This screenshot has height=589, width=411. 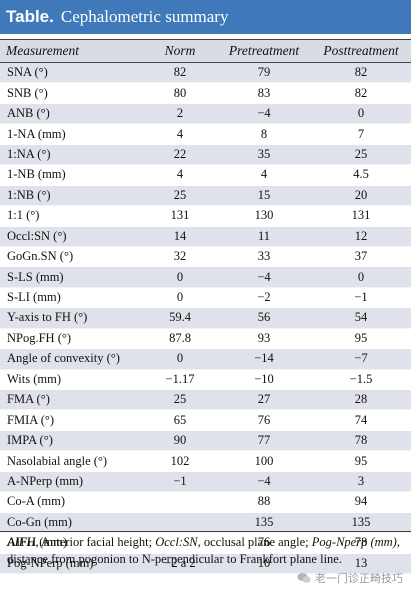 I want to click on table-row: FMA (°) 25 27 28, so click(x=205, y=400).